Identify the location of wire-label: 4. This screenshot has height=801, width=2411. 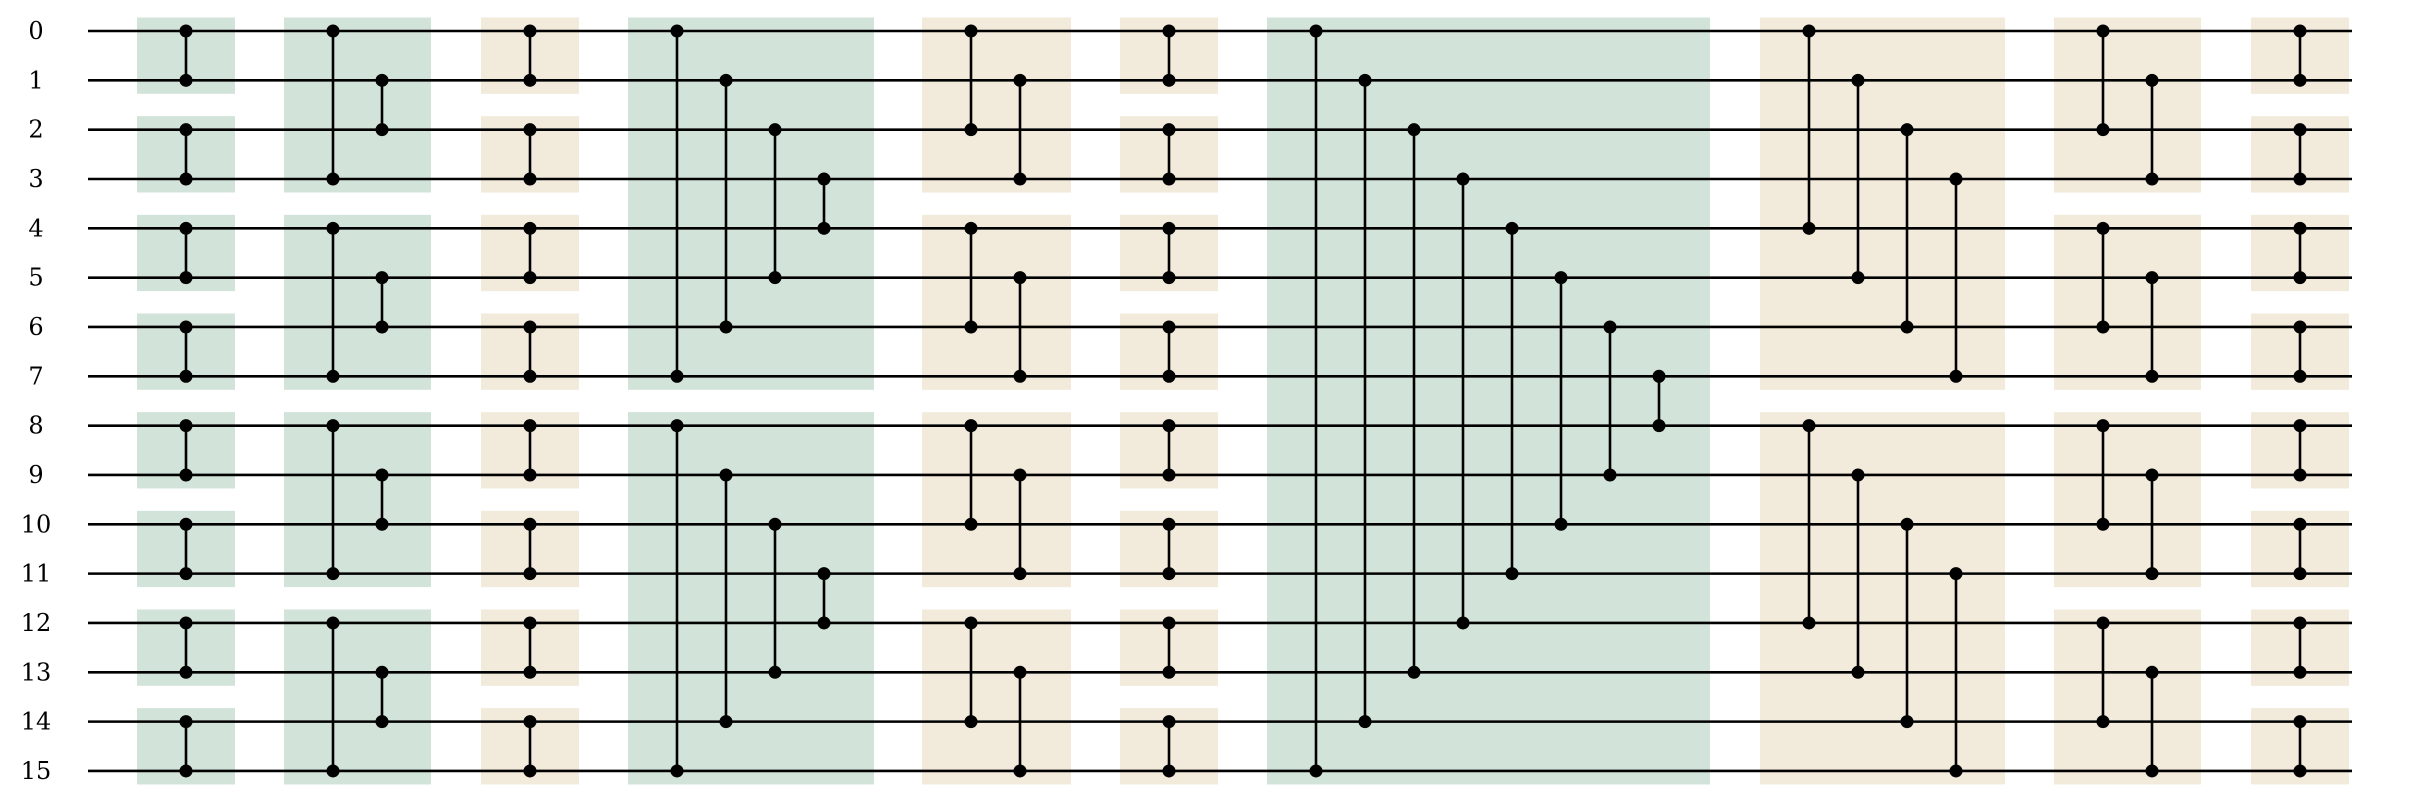
(35, 228).